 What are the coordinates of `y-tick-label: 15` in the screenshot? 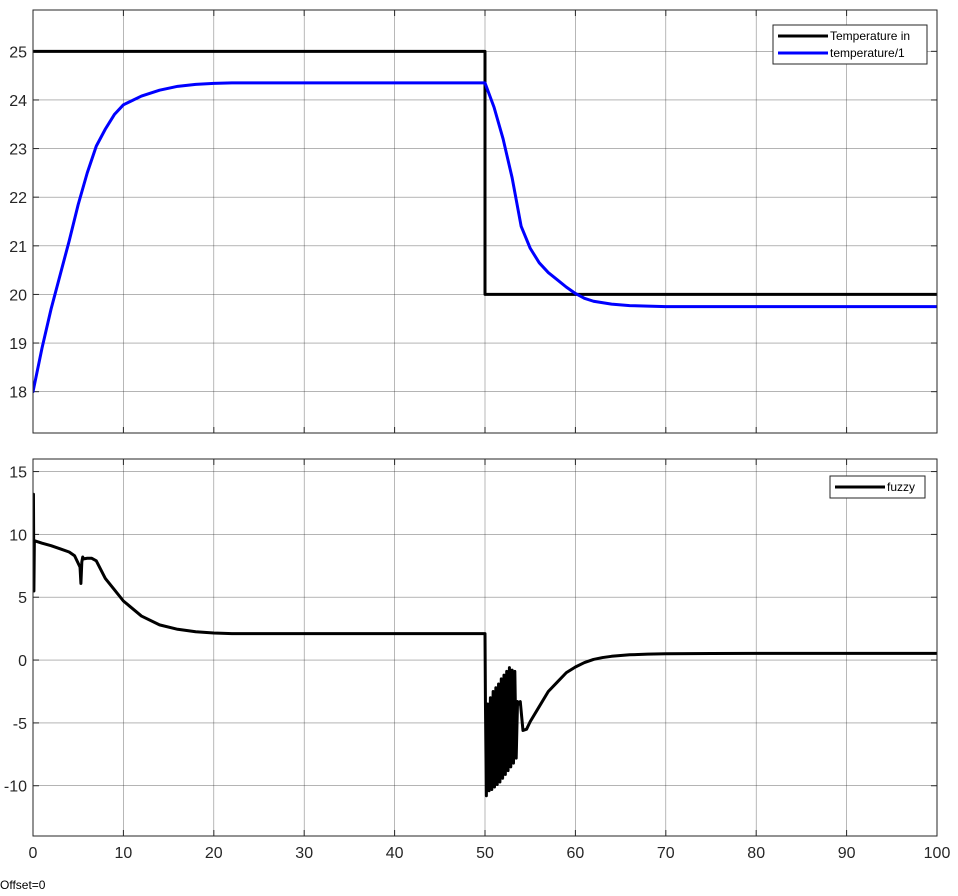 It's located at (18, 473).